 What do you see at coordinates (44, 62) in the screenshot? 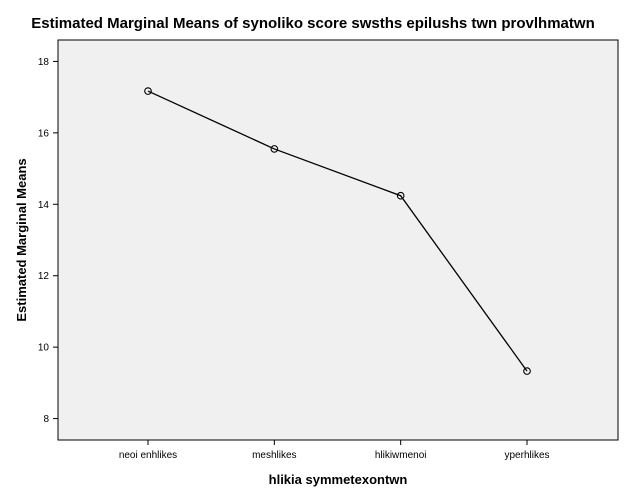
I see `y-tick-label: 18` at bounding box center [44, 62].